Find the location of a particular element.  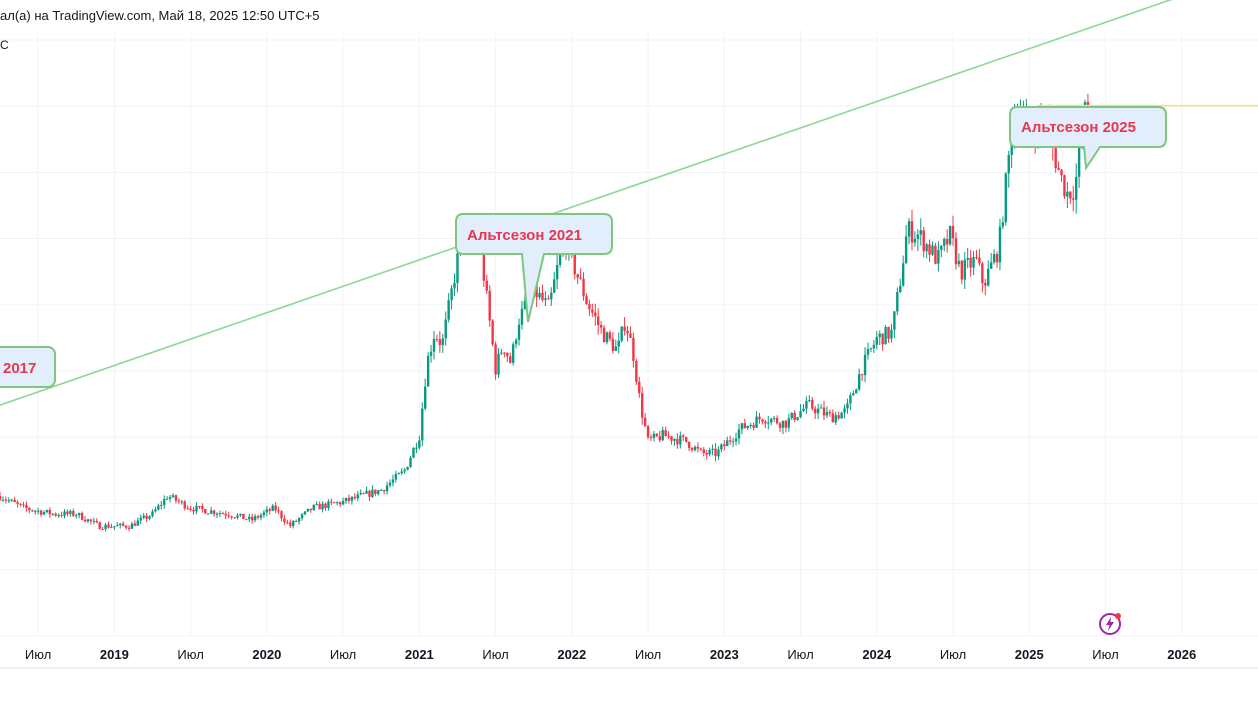

x-tick-label: 2022 is located at coordinates (571, 654).